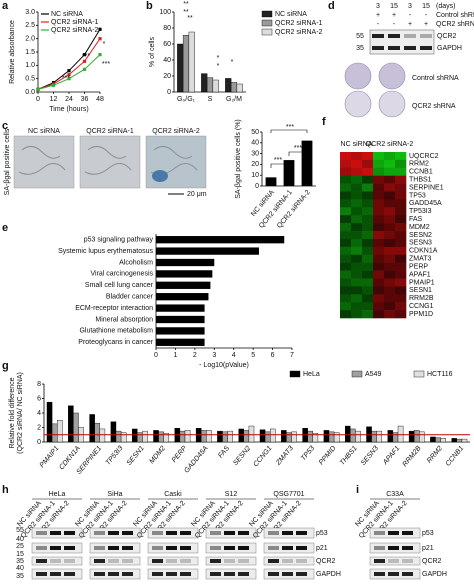 Image resolution: width=474 pixels, height=586 pixels. What do you see at coordinates (39, 427) in the screenshot?
I see `y-tick-label: 2` at bounding box center [39, 427].